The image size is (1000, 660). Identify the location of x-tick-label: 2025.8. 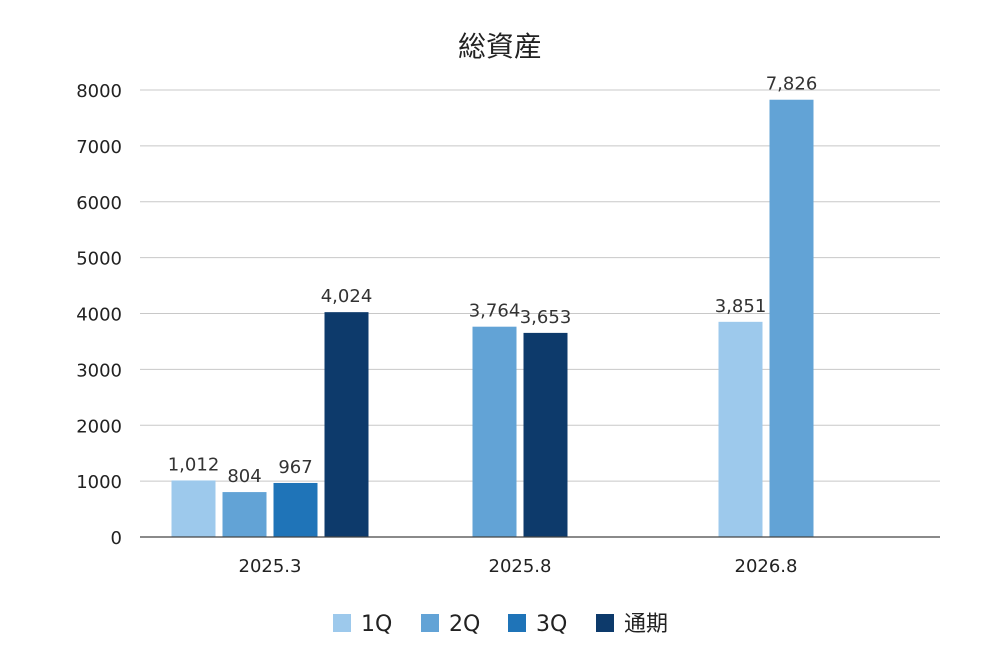
(520, 566).